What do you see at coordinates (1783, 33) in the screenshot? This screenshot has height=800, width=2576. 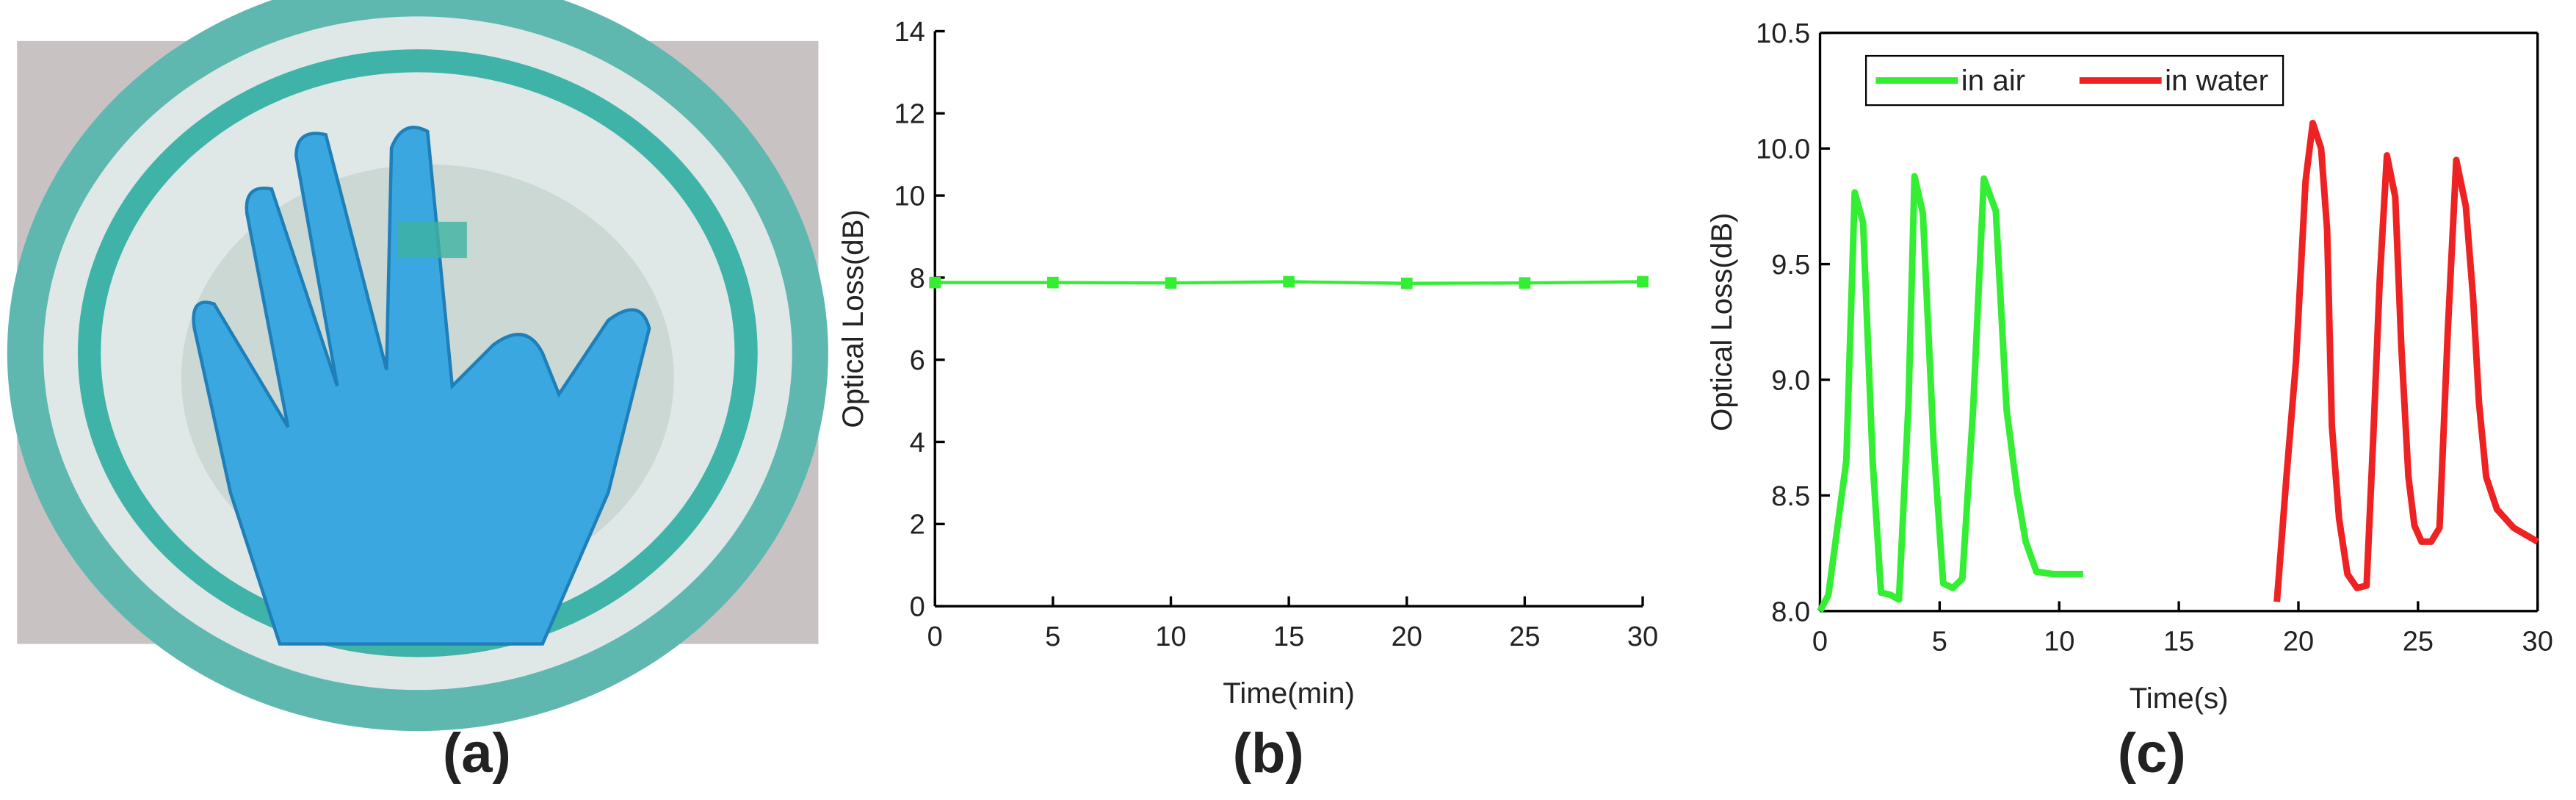 I see `y-tick-label: 10.5` at bounding box center [1783, 33].